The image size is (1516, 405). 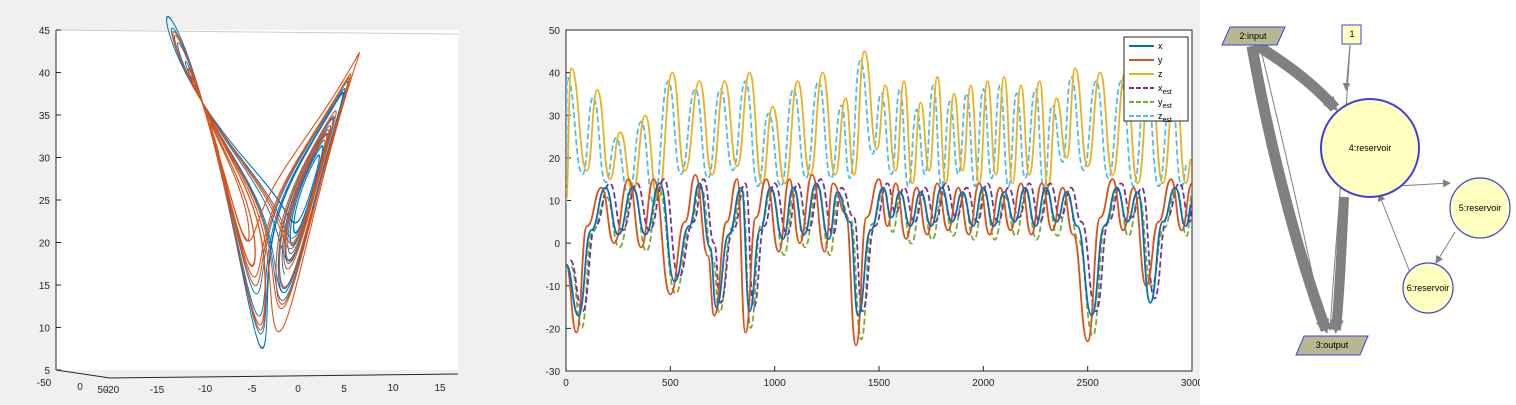 What do you see at coordinates (555, 159) in the screenshot?
I see `y-tick-label: 20` at bounding box center [555, 159].